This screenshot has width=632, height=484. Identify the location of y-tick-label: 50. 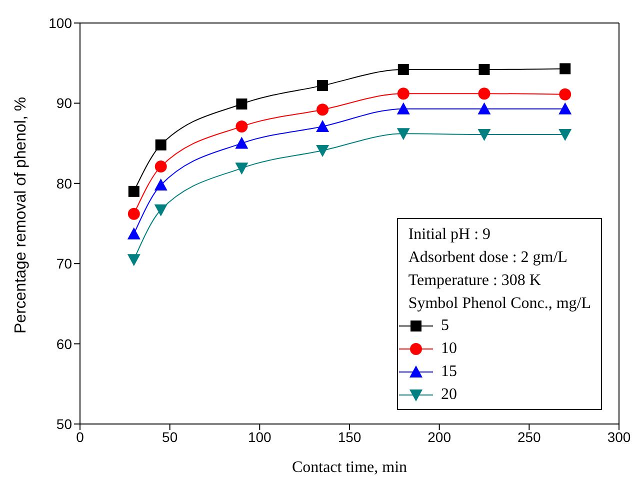
(64, 424).